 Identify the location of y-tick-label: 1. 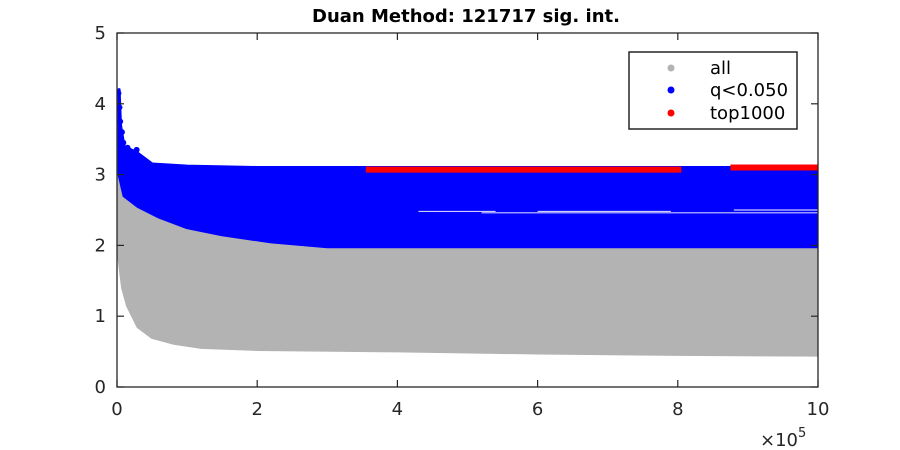
(100, 316).